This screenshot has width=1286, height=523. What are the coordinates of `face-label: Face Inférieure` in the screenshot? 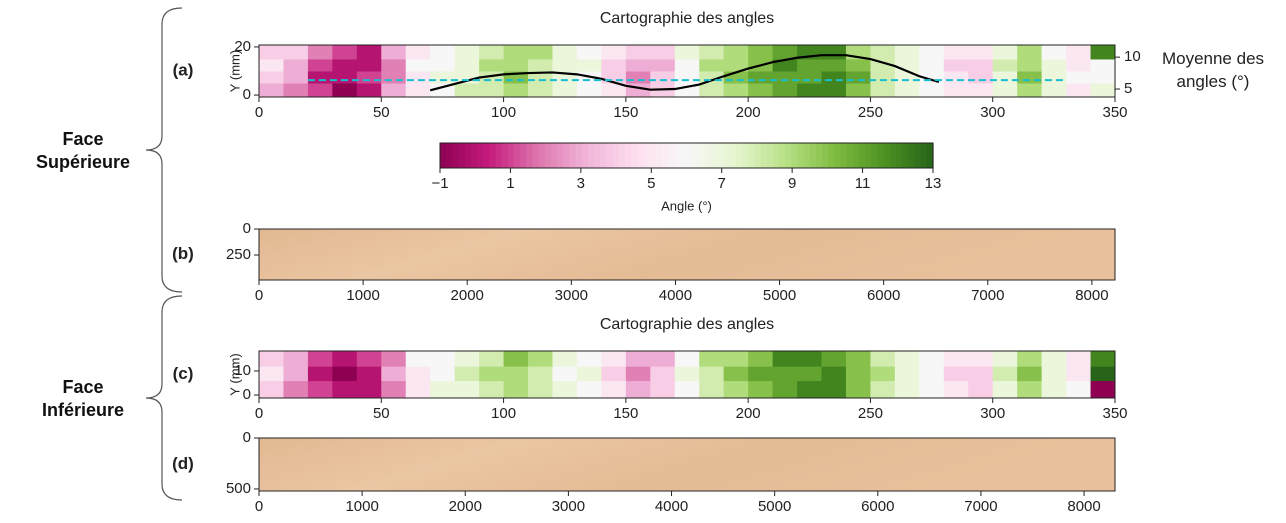 It's located at (83, 398).